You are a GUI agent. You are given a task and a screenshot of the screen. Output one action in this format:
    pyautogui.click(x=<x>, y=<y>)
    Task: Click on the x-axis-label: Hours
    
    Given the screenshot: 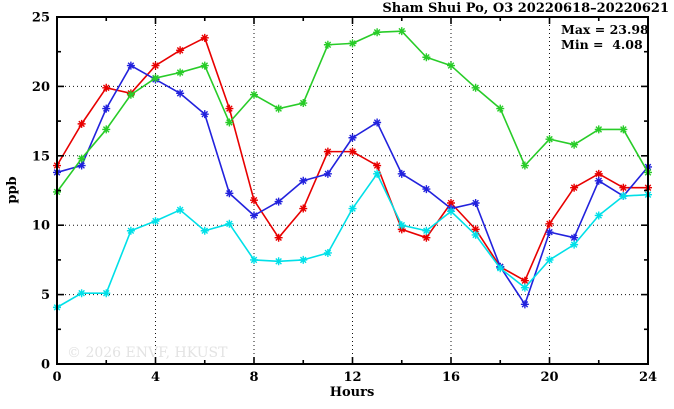 What is the action you would take?
    pyautogui.click(x=352, y=392)
    